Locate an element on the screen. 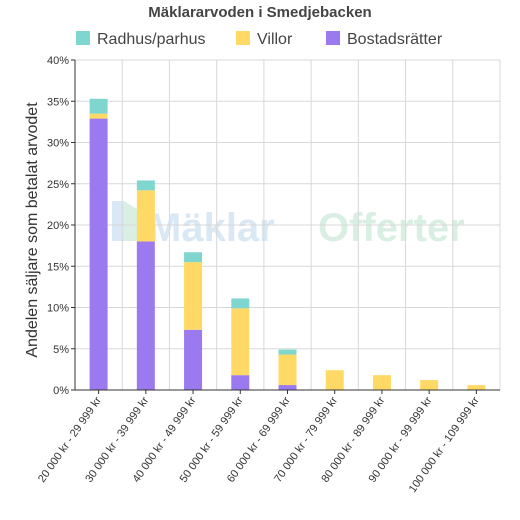 The height and width of the screenshot is (520, 520). y-tick-label: 20% is located at coordinates (58, 226).